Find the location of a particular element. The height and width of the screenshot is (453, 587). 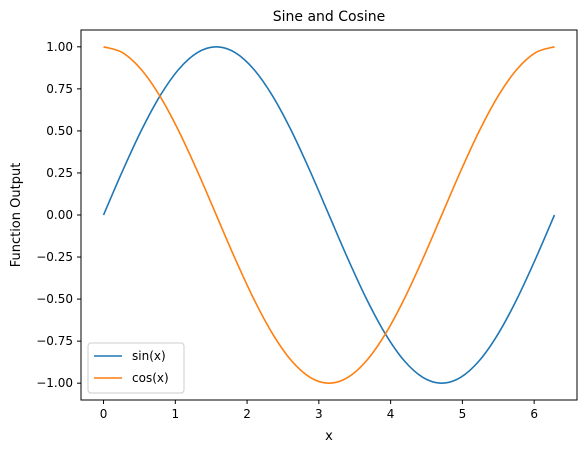

y-axis-label: Function Output is located at coordinates (16, 215).